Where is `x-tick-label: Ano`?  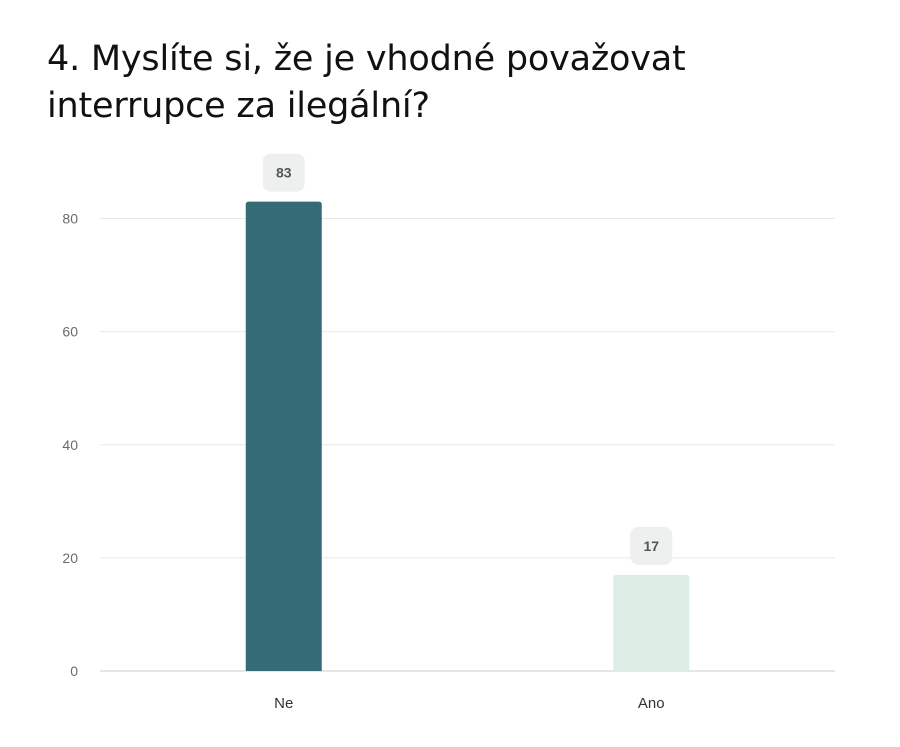
x-tick-label: Ano is located at coordinates (651, 703).